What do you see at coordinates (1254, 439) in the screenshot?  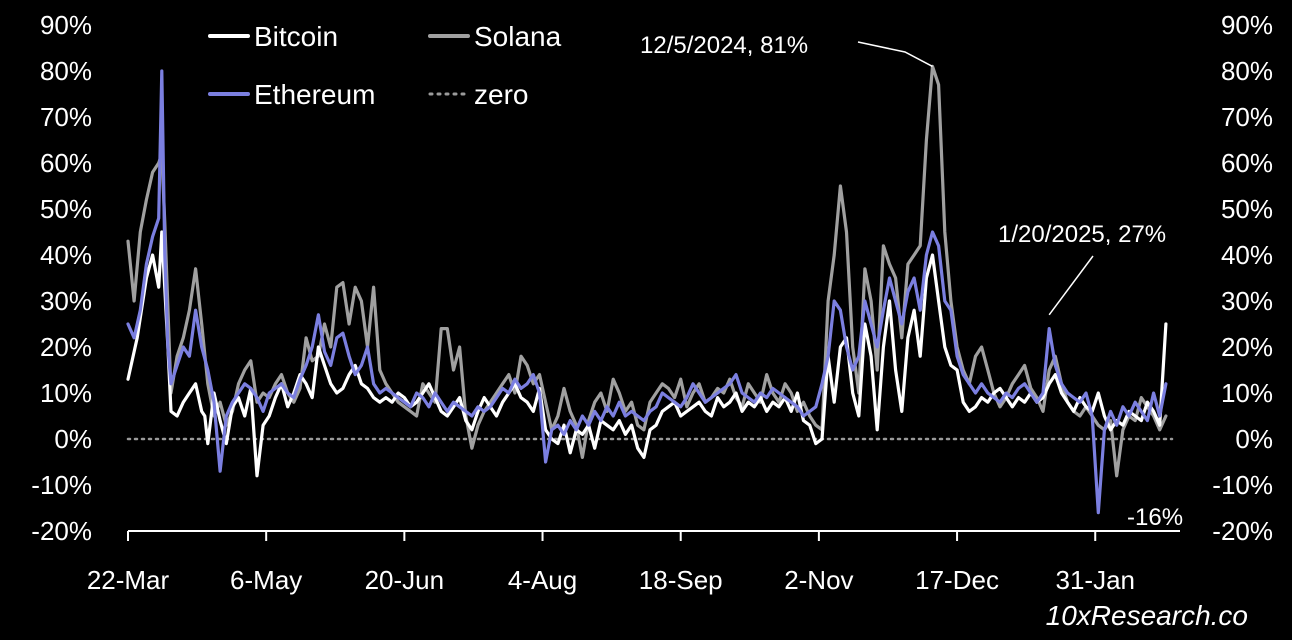 I see `y-tick-label-right: 0%` at bounding box center [1254, 439].